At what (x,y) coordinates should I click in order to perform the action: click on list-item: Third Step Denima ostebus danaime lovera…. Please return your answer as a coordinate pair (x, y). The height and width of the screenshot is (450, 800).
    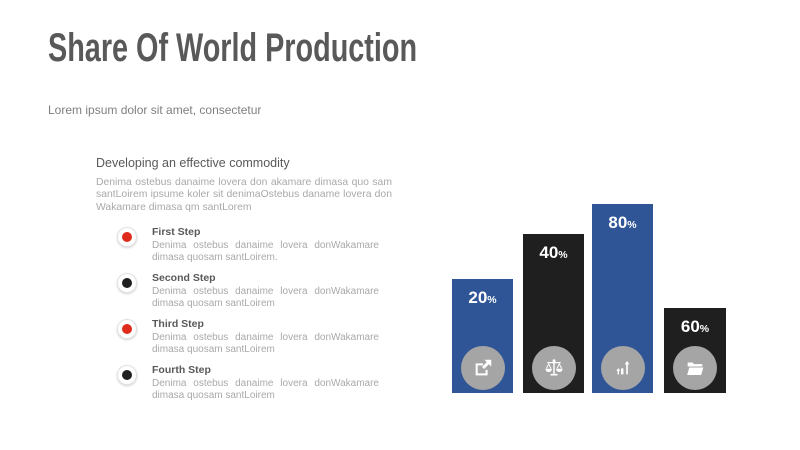
    Looking at the image, I should click on (248, 337).